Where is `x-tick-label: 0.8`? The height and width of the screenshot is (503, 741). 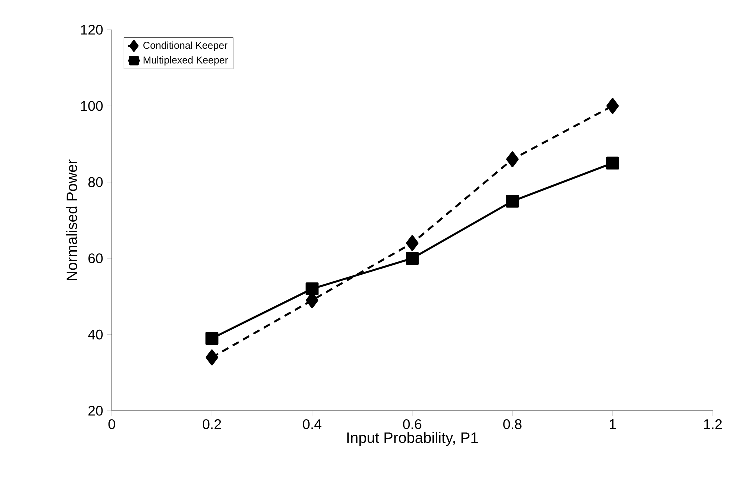
x-tick-label: 0.8 is located at coordinates (513, 424).